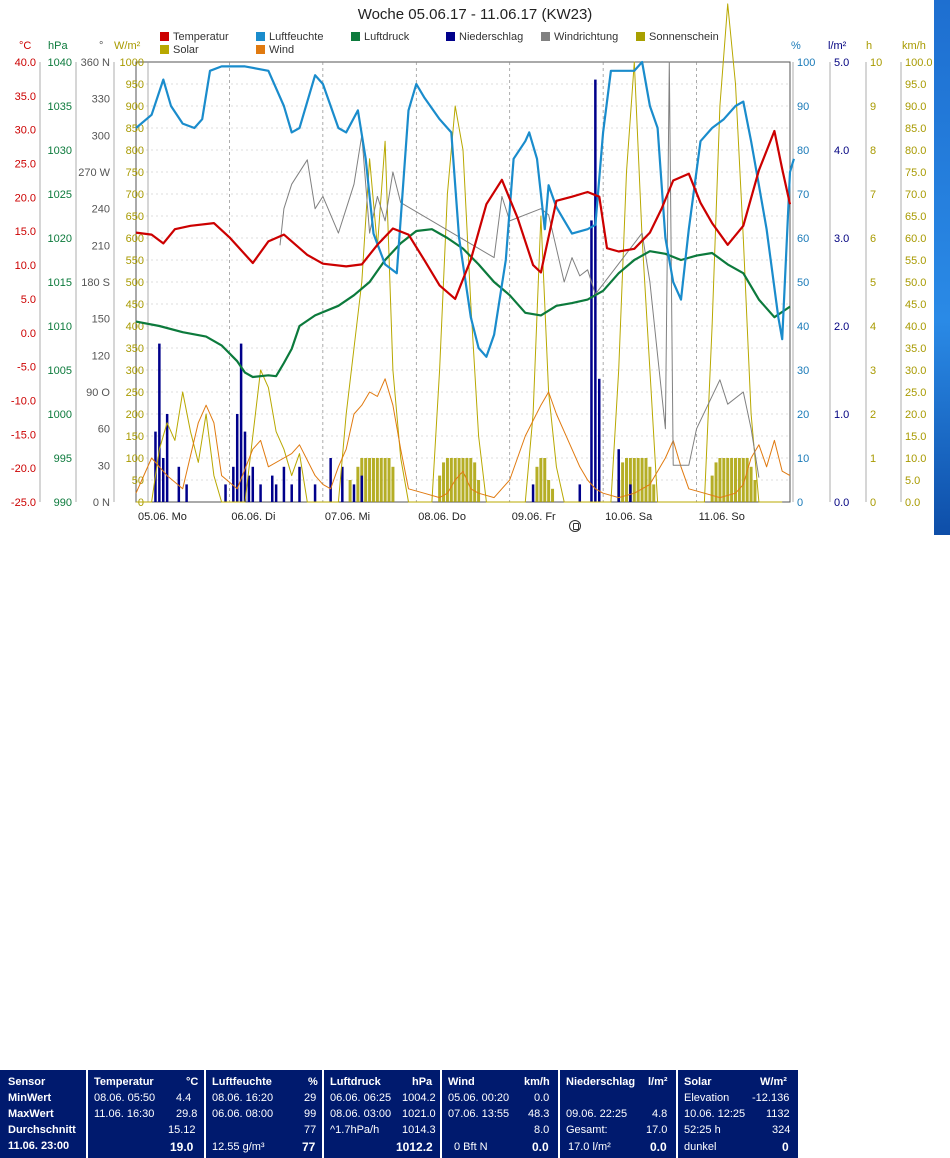 The height and width of the screenshot is (1158, 950). I want to click on day-label: 10.06. Sa, so click(629, 517).